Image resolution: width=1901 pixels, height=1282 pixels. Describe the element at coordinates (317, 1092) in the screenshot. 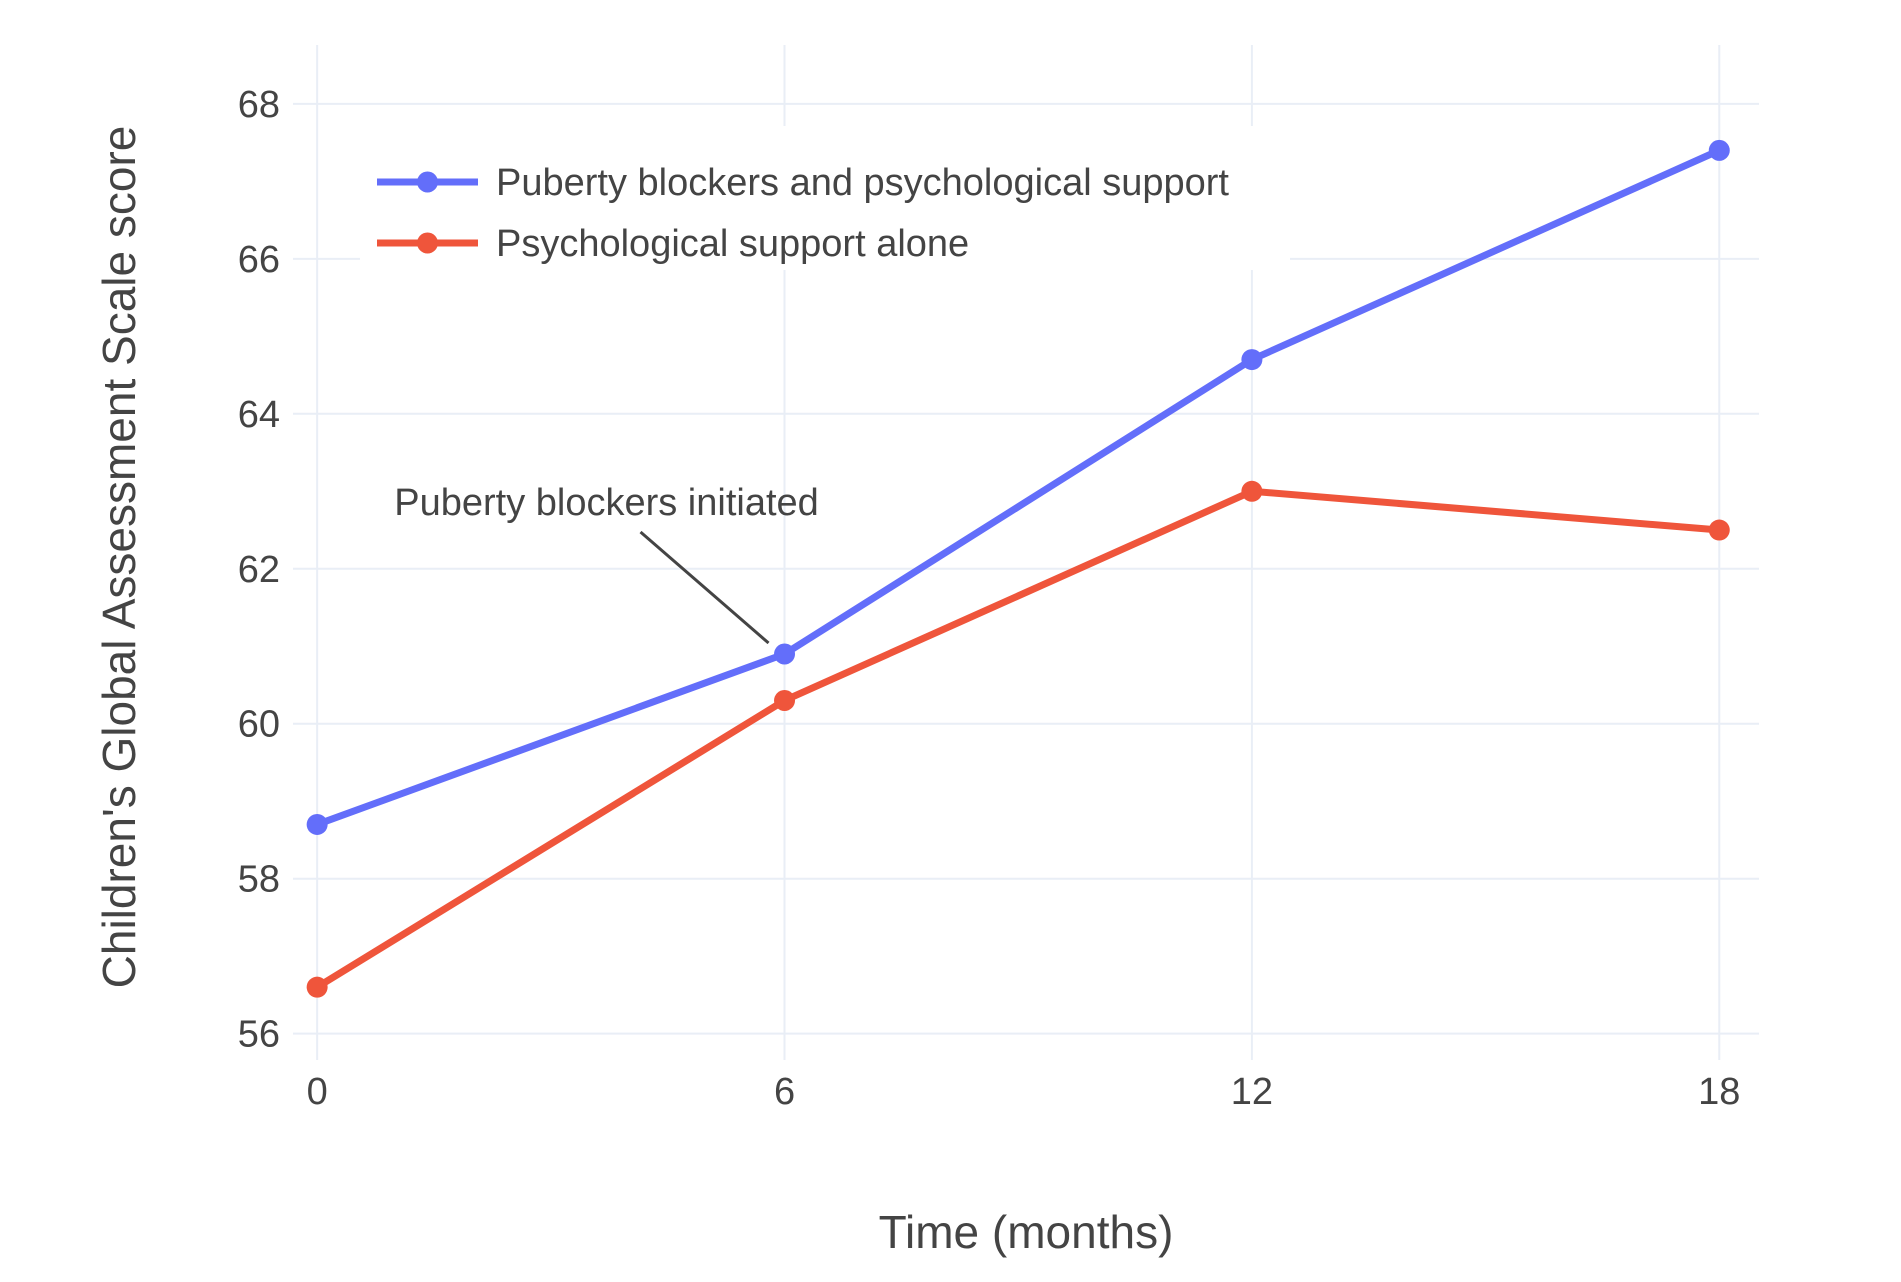

I see `x-tick-label: 0` at that location.